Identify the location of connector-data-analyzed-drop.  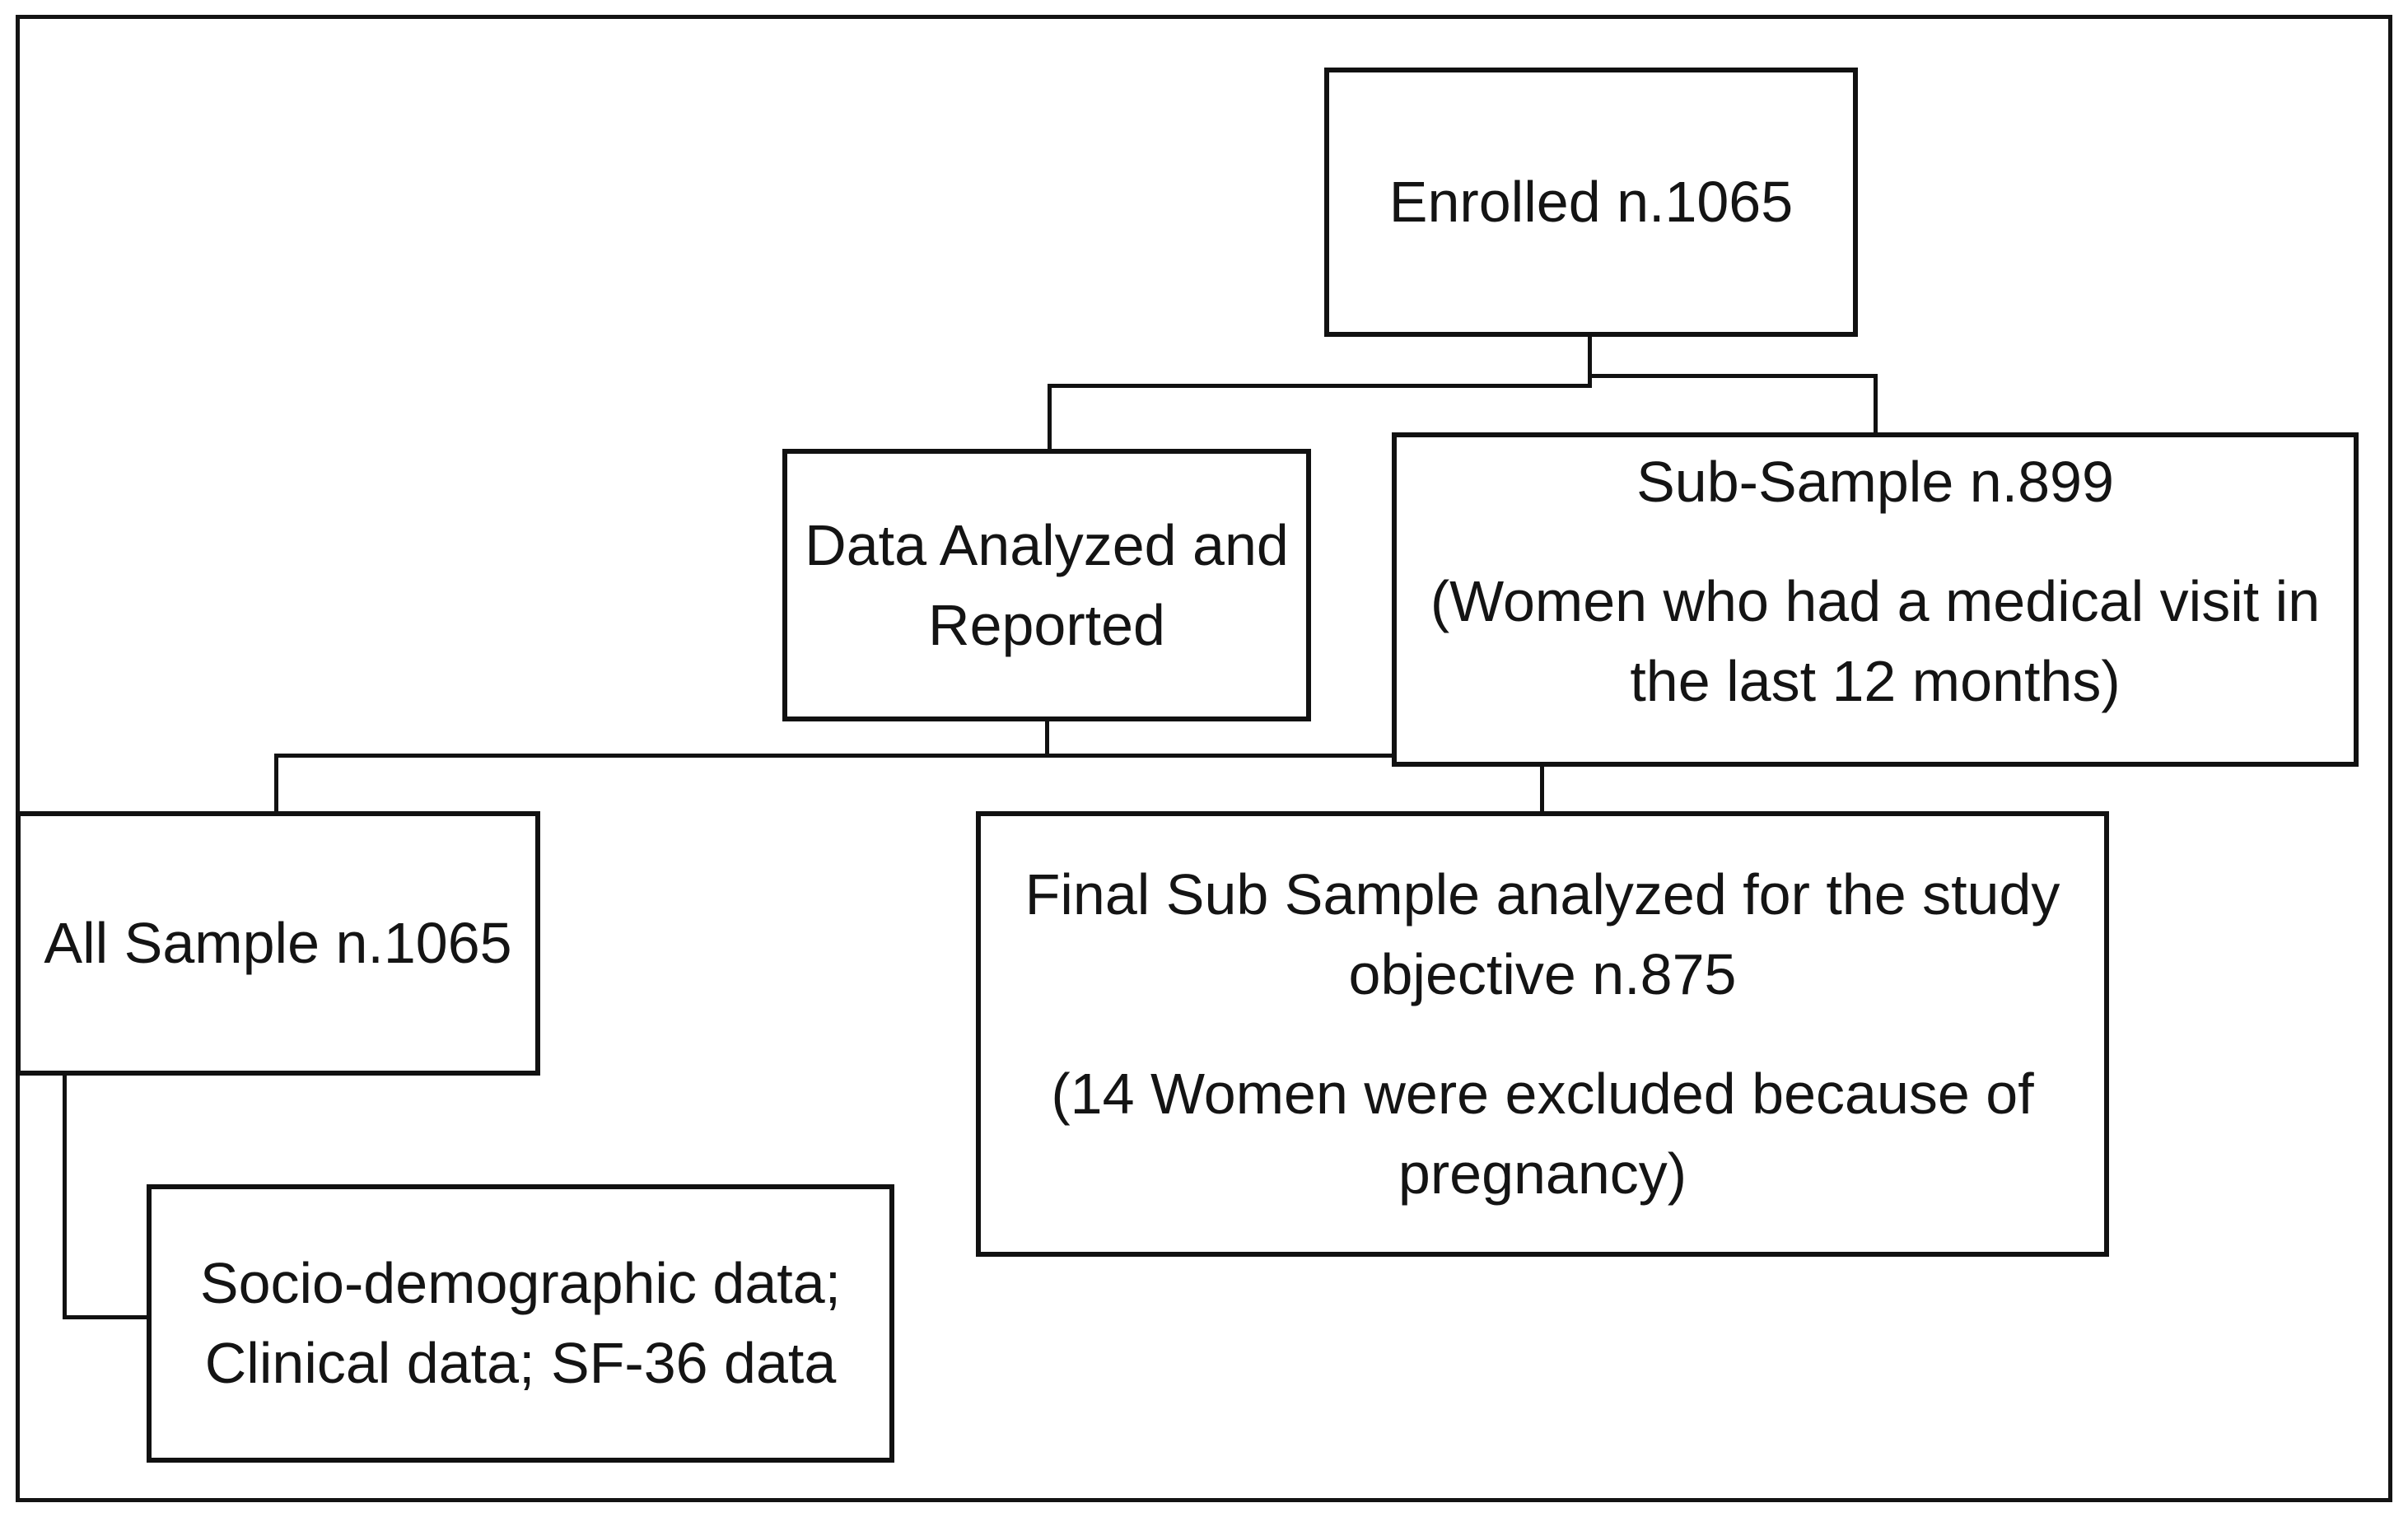
(1050, 418).